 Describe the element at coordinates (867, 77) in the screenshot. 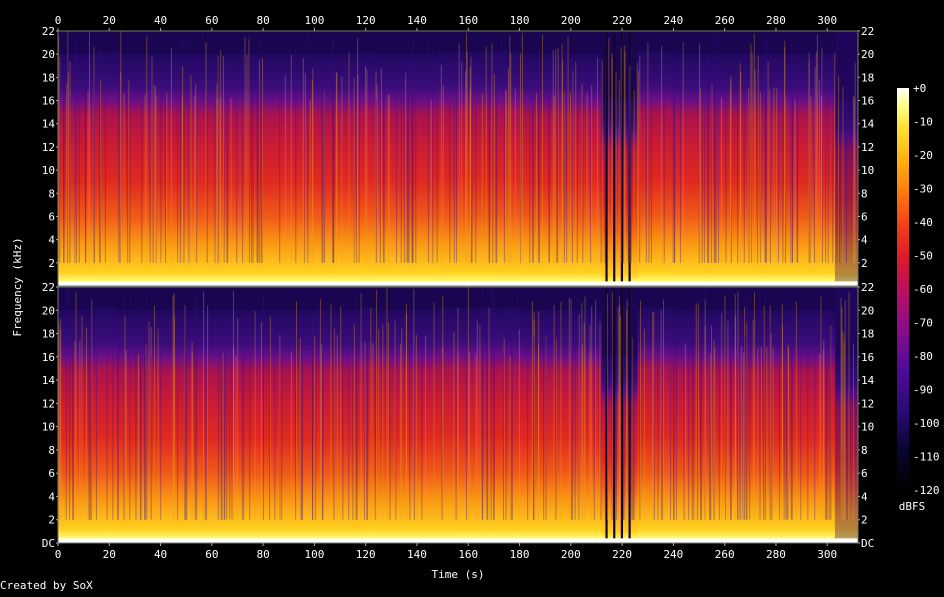

I see `y-tick-label-right: 18` at that location.